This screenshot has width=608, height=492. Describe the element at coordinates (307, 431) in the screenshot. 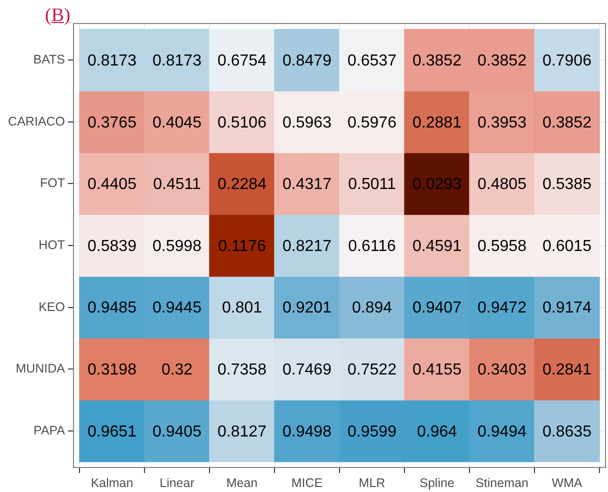

I see `data-label: 0.9498` at that location.